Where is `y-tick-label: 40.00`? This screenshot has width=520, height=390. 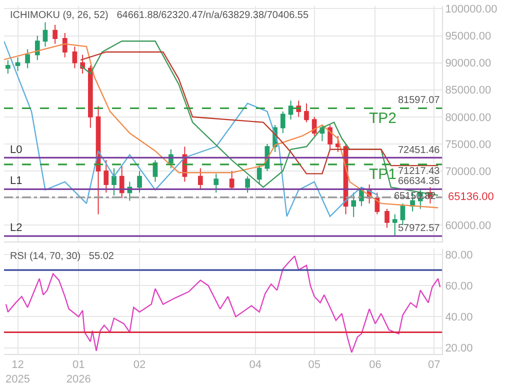
y-tick-label: 40.00 is located at coordinates (459, 318).